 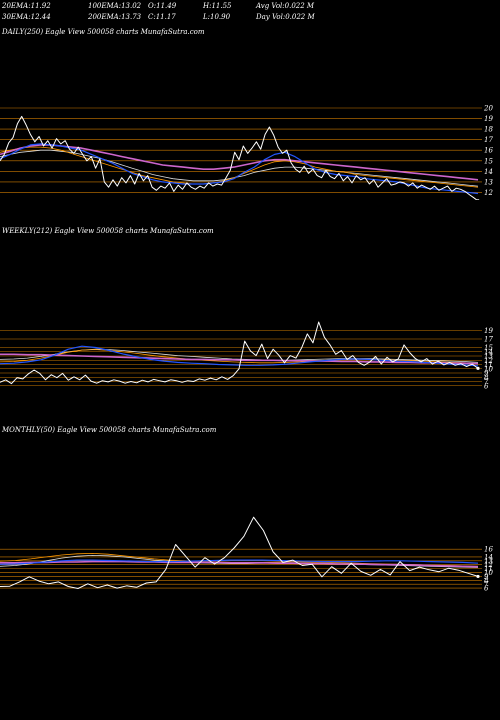 I want to click on open-label: O:, so click(x=152, y=6).